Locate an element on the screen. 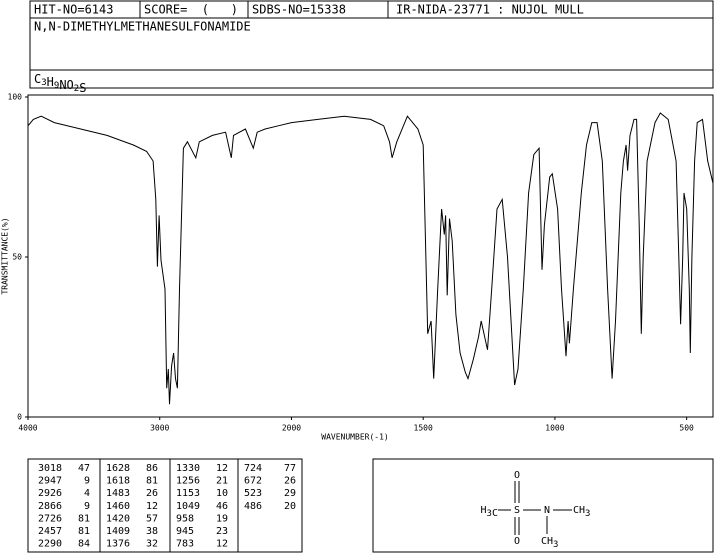 The image size is (715, 553). formula: C3H9NO2S is located at coordinates (60, 83).